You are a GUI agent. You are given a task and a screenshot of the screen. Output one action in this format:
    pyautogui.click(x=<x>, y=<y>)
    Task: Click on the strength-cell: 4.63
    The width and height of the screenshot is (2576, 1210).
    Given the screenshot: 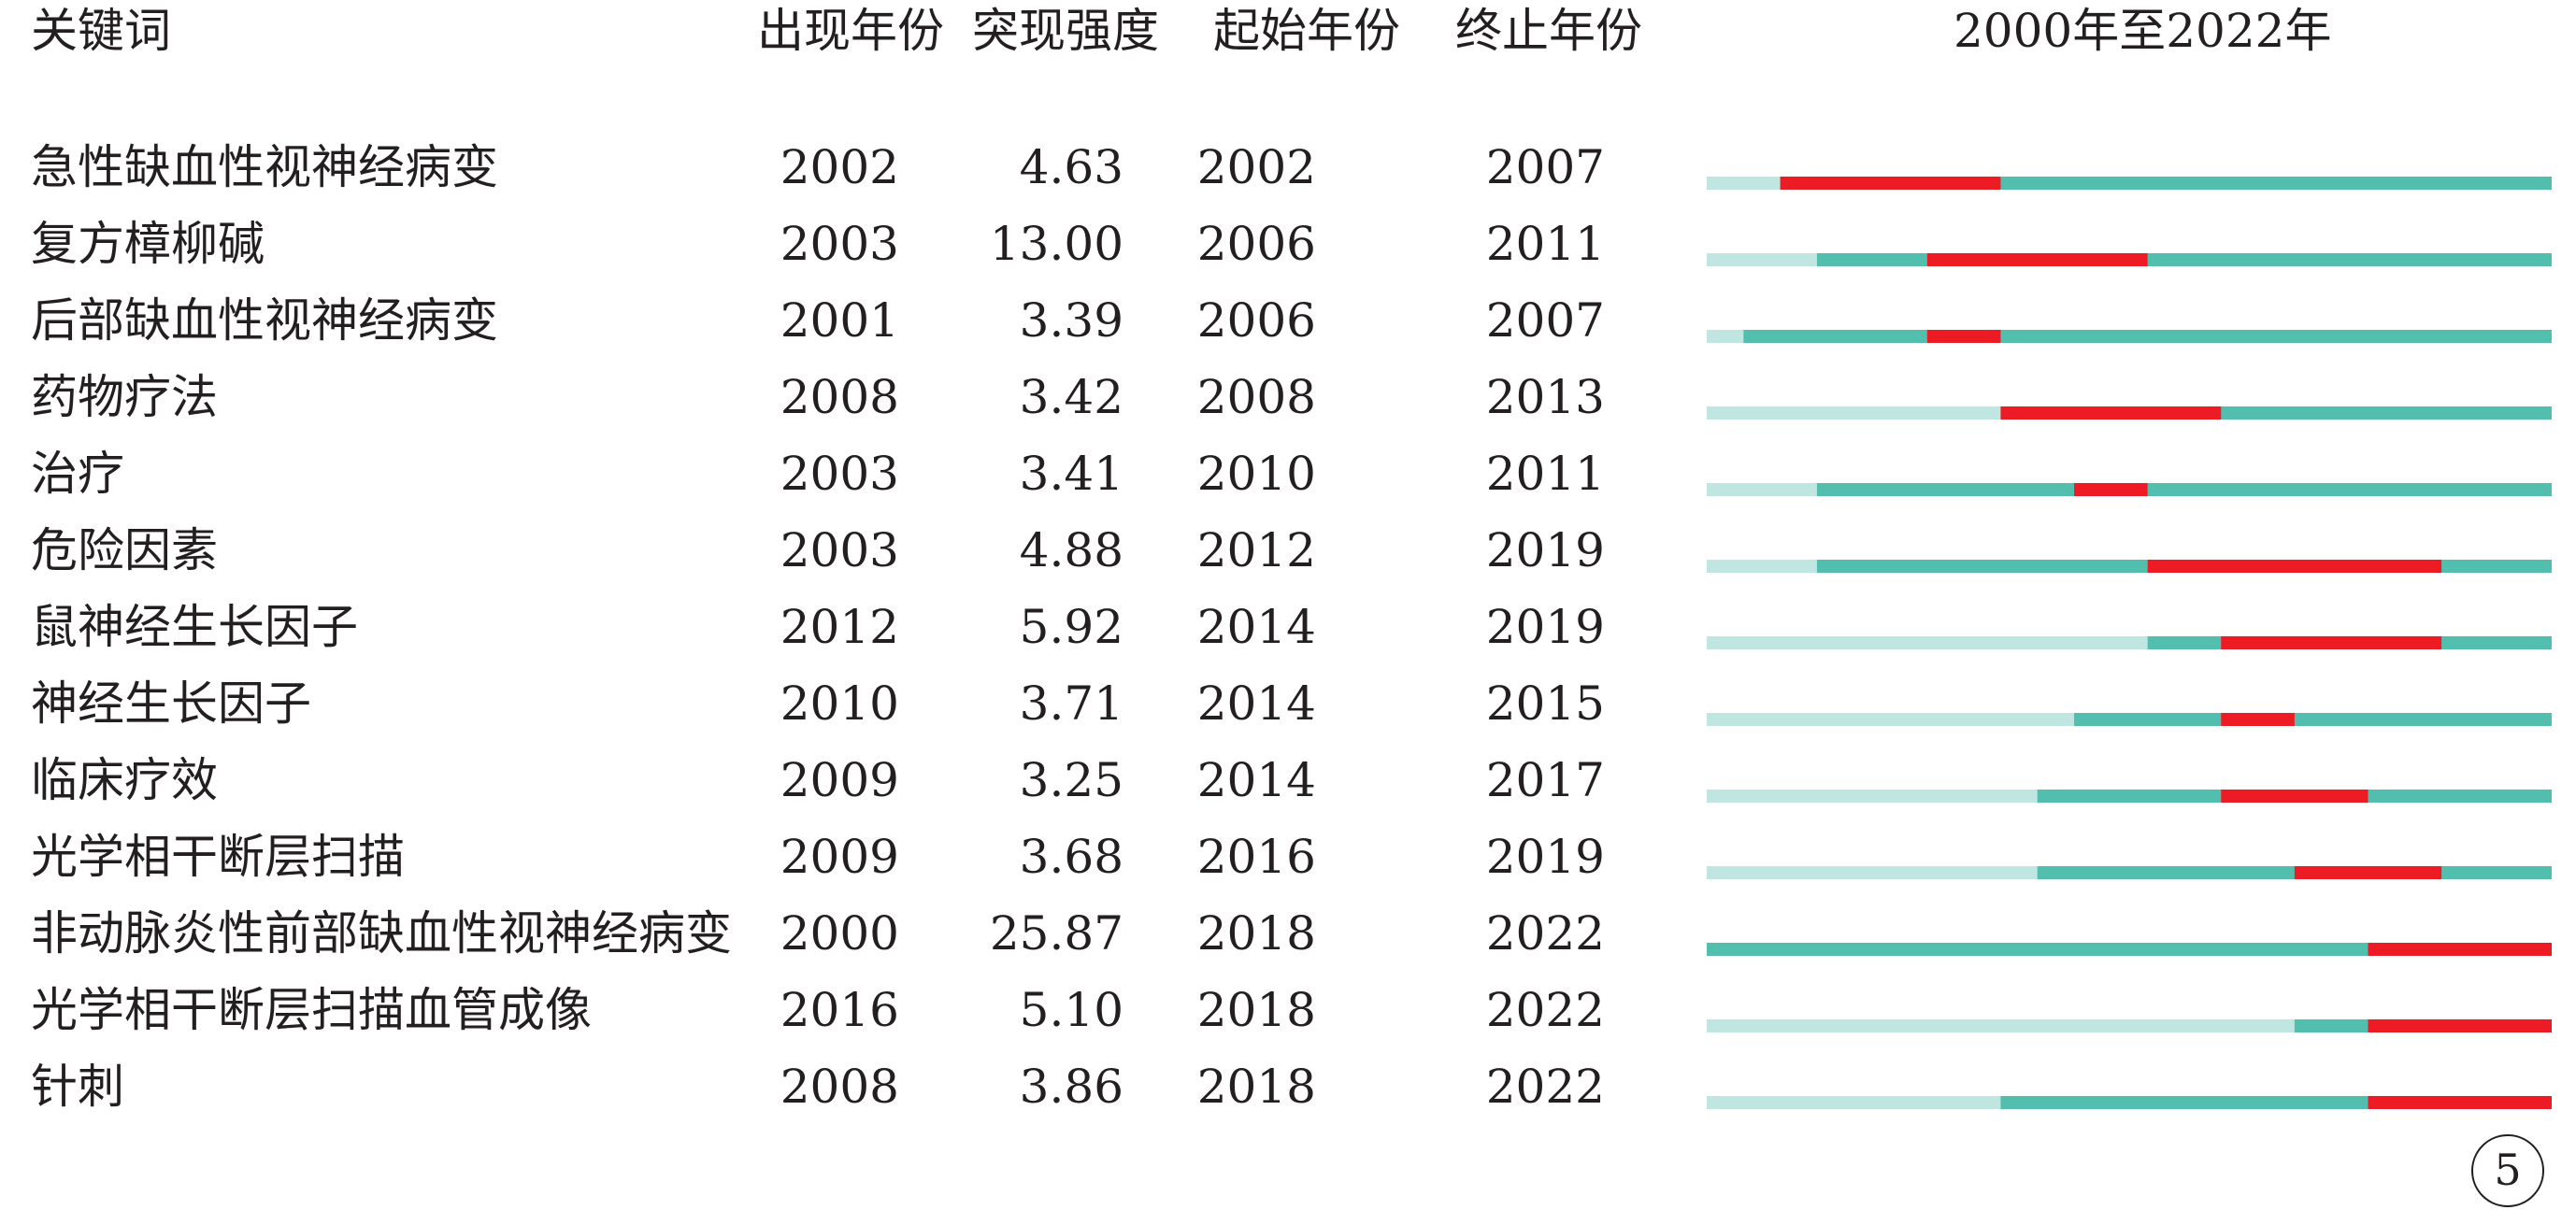 What is the action you would take?
    pyautogui.click(x=1071, y=167)
    